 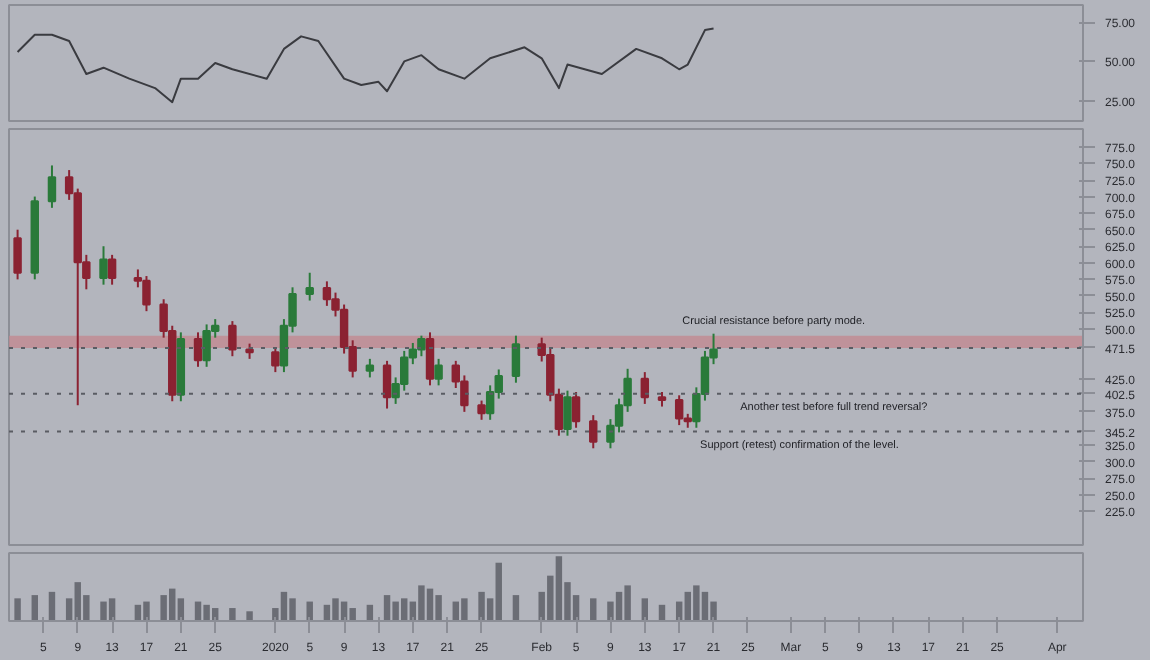 I want to click on line-series, so click(x=365, y=65).